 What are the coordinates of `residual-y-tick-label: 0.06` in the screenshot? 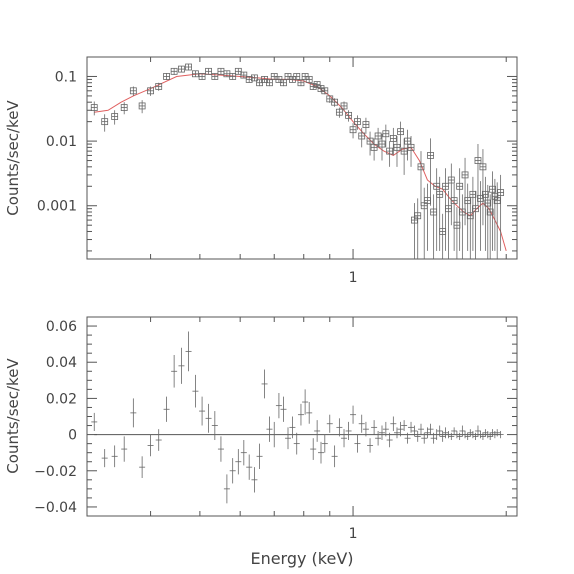 It's located at (61, 327).